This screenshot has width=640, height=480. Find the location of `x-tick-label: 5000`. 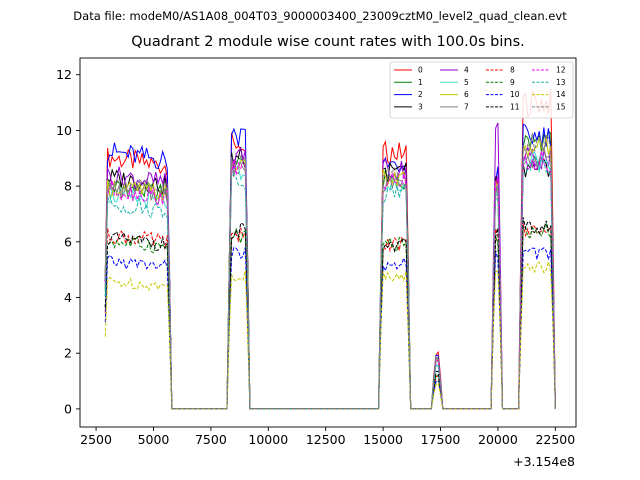

x-tick-label: 5000 is located at coordinates (154, 439).